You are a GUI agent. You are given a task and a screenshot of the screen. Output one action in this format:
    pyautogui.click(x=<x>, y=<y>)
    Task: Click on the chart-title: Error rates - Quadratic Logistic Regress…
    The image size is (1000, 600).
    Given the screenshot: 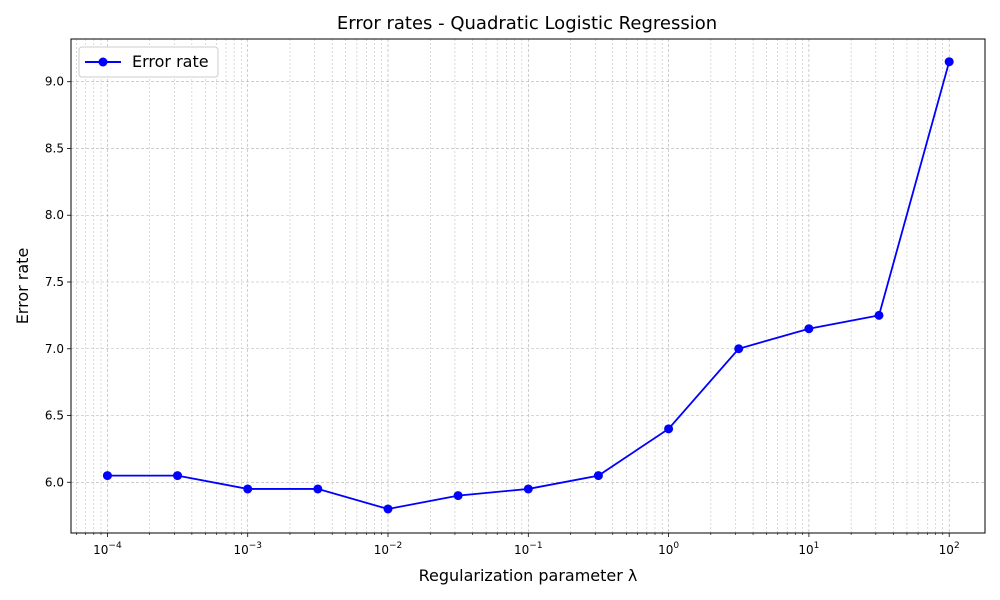 What is the action you would take?
    pyautogui.click(x=527, y=23)
    